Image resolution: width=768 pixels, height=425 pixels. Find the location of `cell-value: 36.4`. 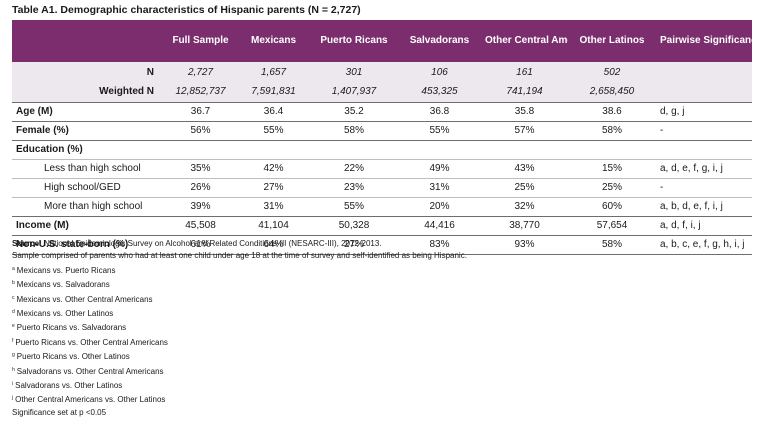

cell-value: 36.4 is located at coordinates (273, 111).